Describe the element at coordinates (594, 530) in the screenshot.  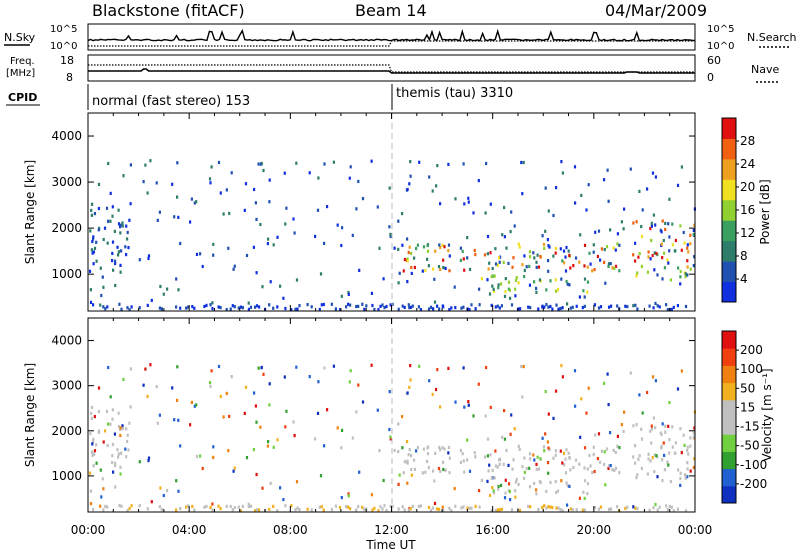
I see `time-tick-label-5: 20:00` at that location.